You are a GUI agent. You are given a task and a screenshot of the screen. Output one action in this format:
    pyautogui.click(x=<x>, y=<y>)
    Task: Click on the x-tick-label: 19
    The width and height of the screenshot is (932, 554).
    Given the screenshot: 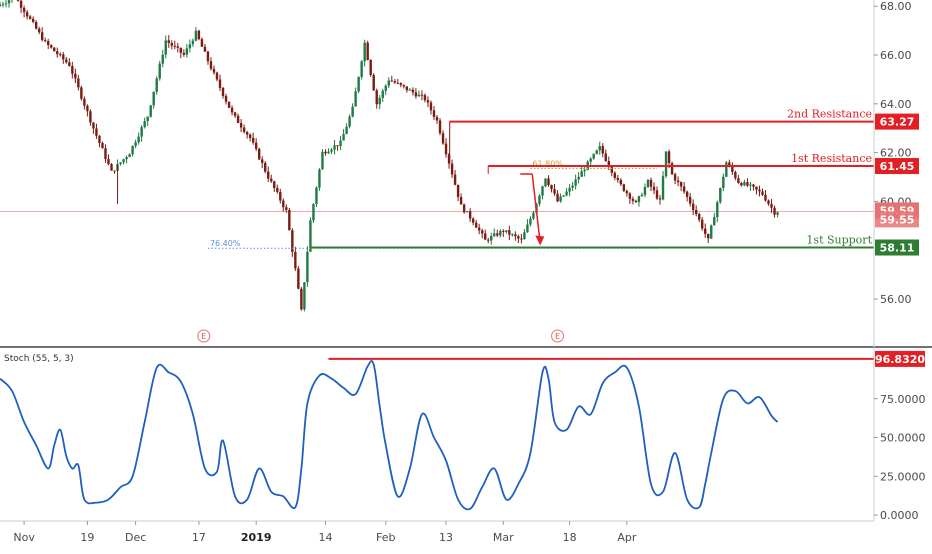 What is the action you would take?
    pyautogui.click(x=87, y=537)
    